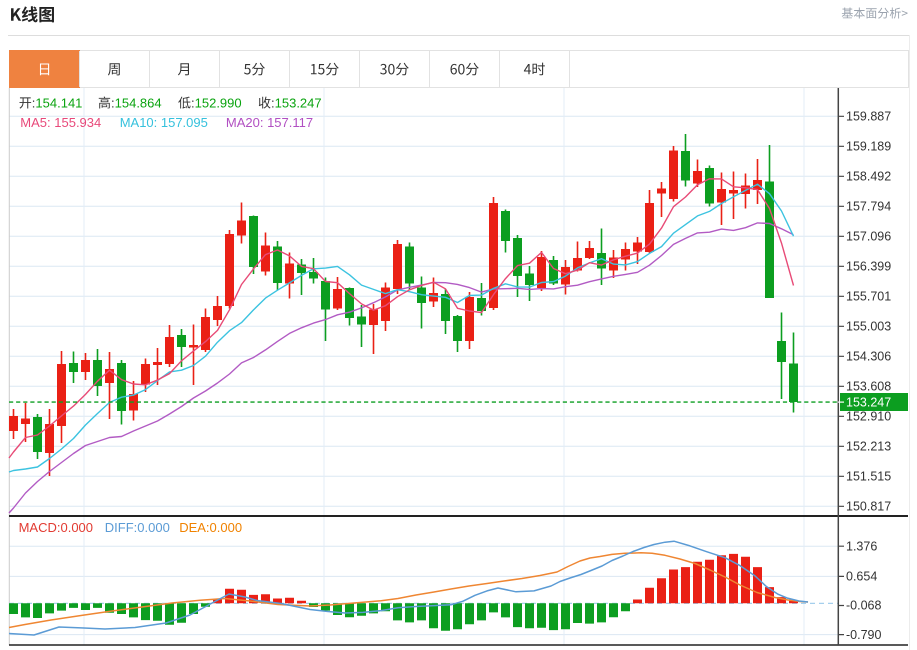 Image resolution: width=917 pixels, height=650 pixels. What do you see at coordinates (868, 237) in the screenshot?
I see `svg-text: 157.096` at bounding box center [868, 237].